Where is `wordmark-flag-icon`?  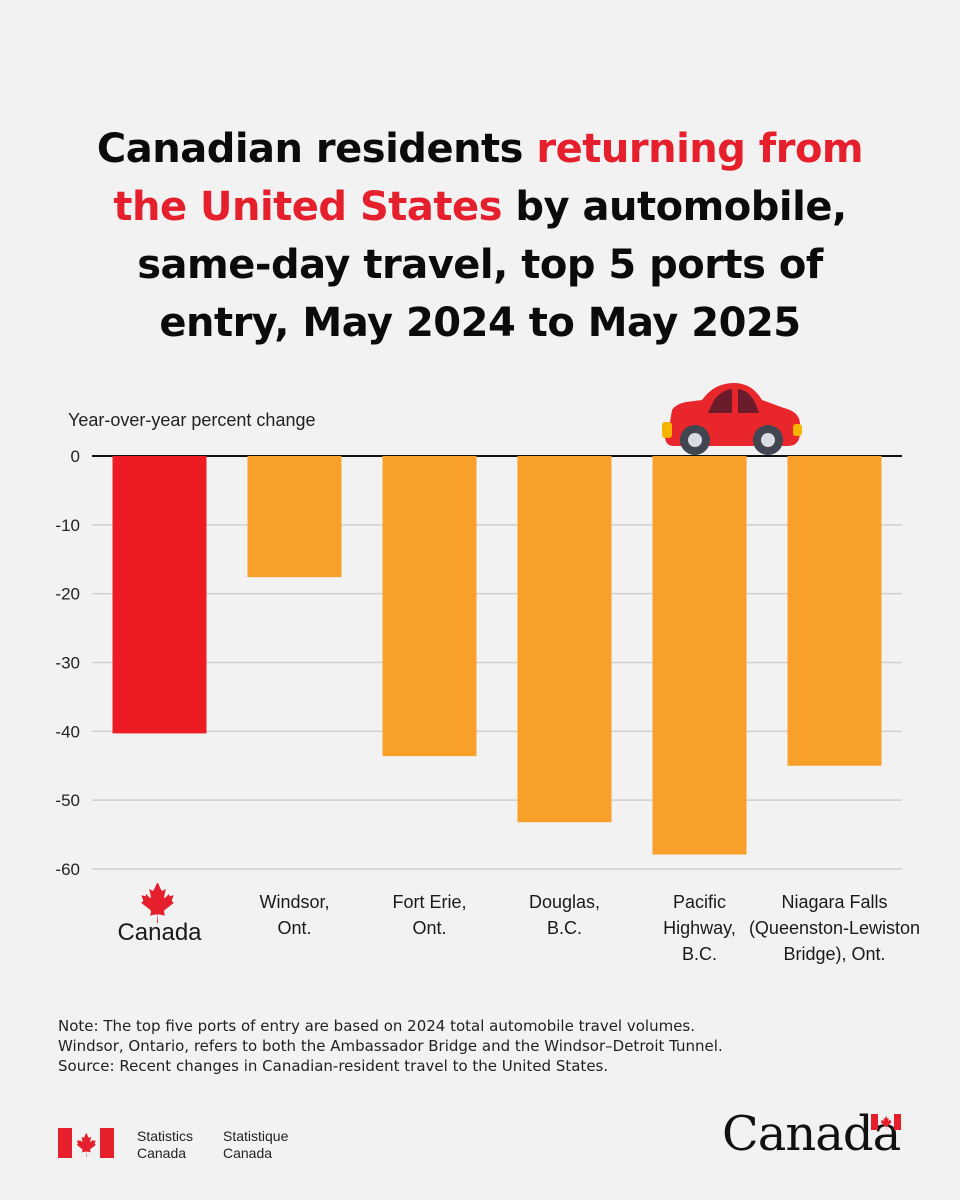
wordmark-flag-icon is located at coordinates (886, 1122).